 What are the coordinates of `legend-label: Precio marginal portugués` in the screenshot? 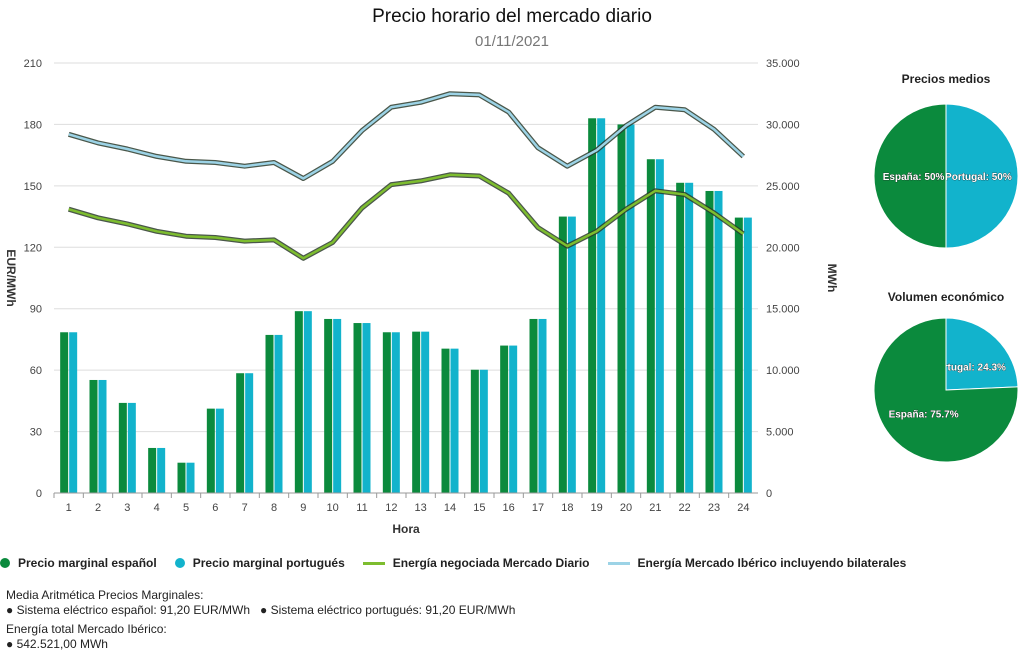 It's located at (268, 563).